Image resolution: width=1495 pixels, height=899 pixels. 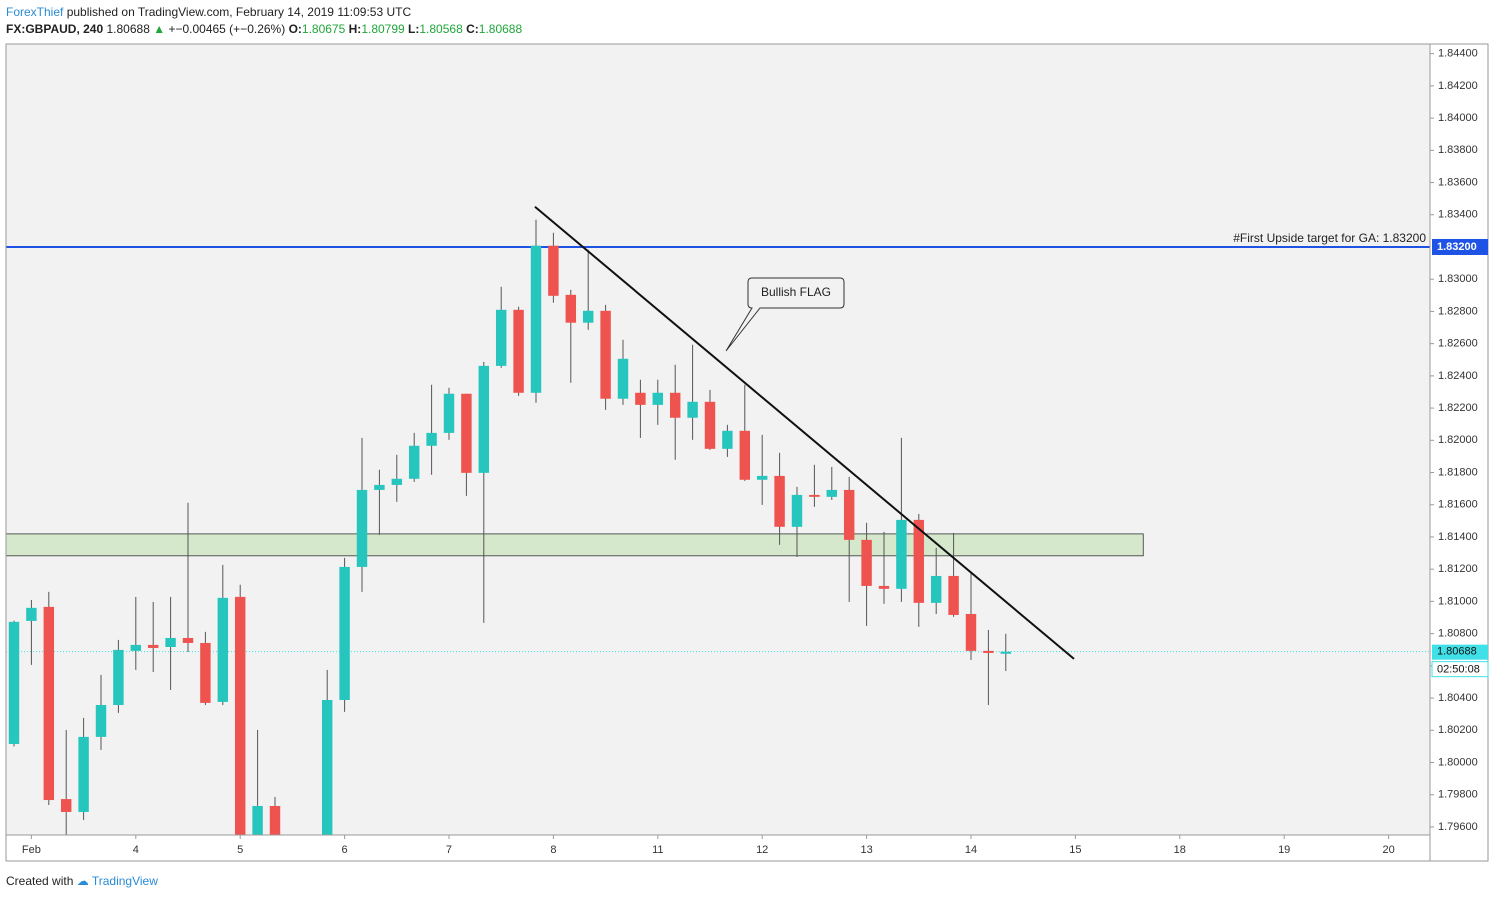 I want to click on target-tag-text: 1.83200, so click(x=1457, y=247).